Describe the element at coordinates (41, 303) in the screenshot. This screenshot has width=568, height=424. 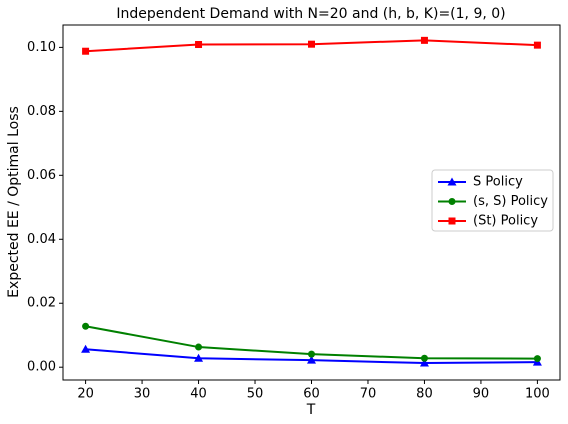
I see `y-tick-label: 0.02` at that location.